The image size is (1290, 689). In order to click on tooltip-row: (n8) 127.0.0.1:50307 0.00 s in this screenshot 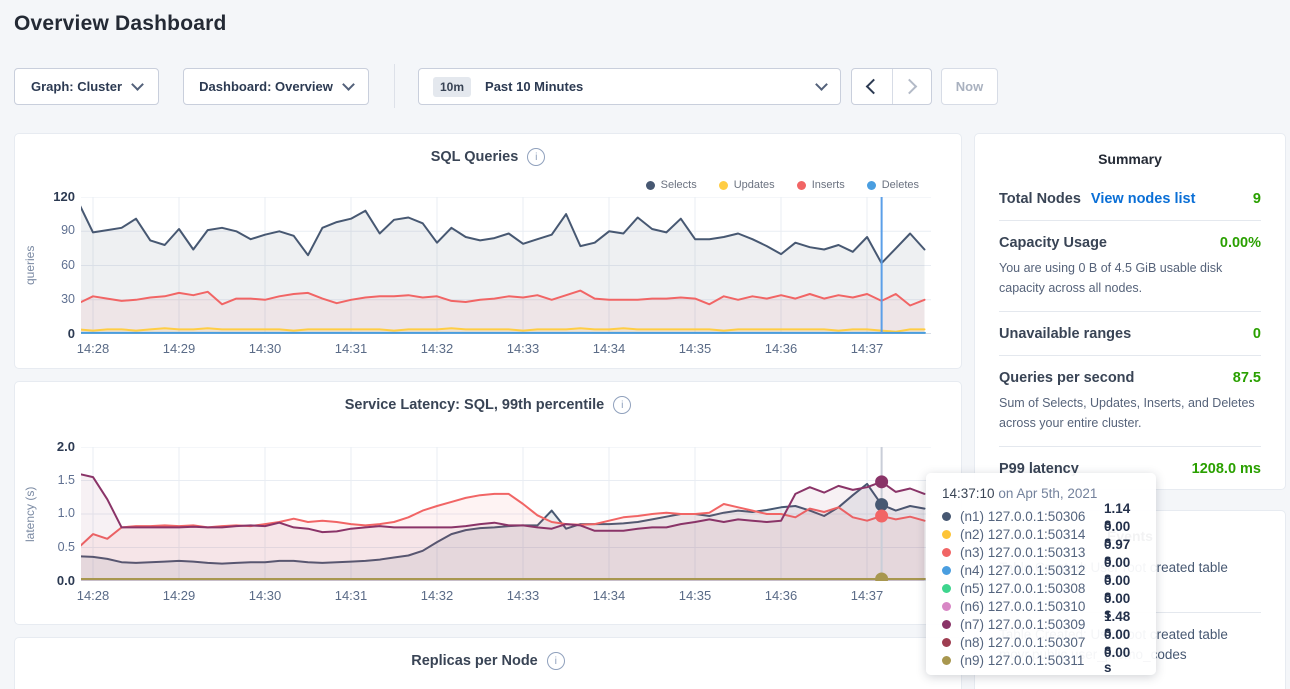, I will do `click(1041, 642)`.